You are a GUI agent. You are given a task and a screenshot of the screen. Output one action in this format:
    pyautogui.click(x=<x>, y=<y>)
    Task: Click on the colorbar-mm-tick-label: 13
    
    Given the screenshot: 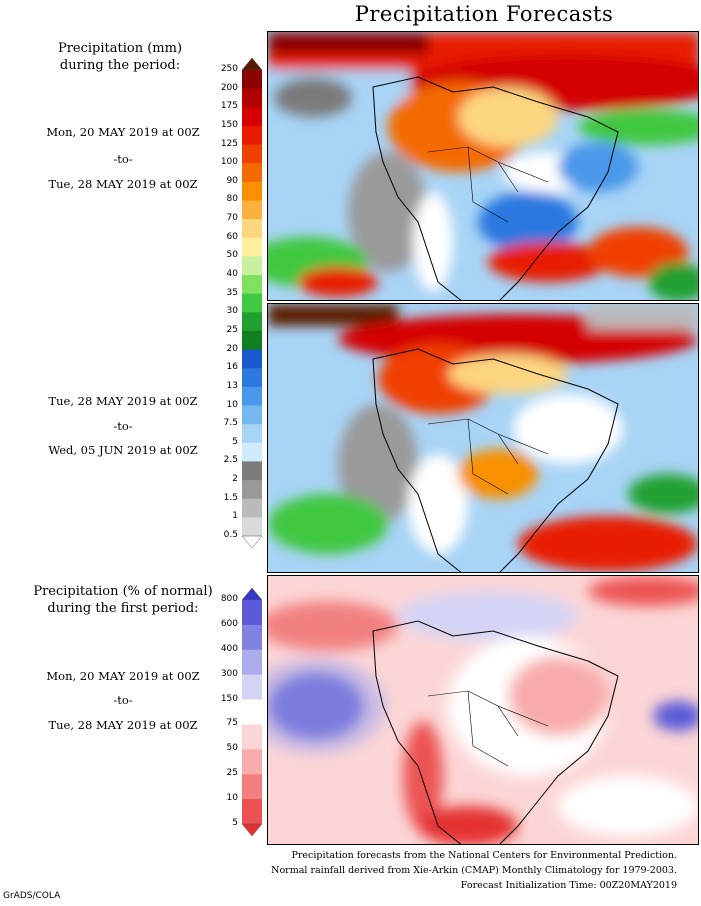 What is the action you would take?
    pyautogui.click(x=232, y=385)
    